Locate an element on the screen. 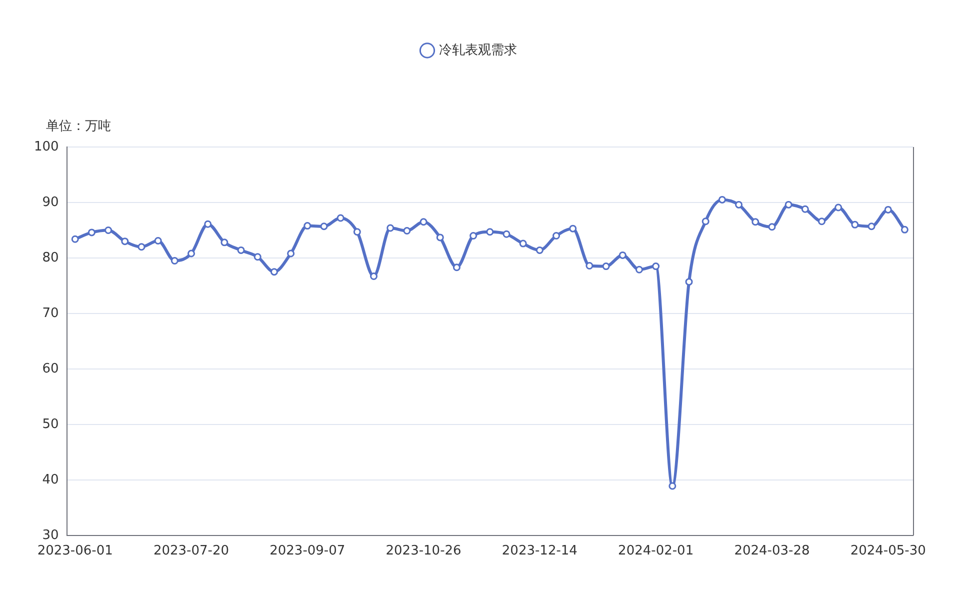  y-axis-title: 单位：万吨 is located at coordinates (78, 126).